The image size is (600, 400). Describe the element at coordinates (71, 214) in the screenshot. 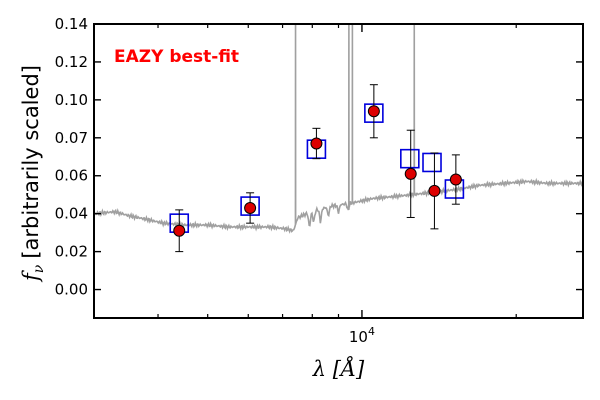

I see `y-tick-label-2: 0.04` at that location.